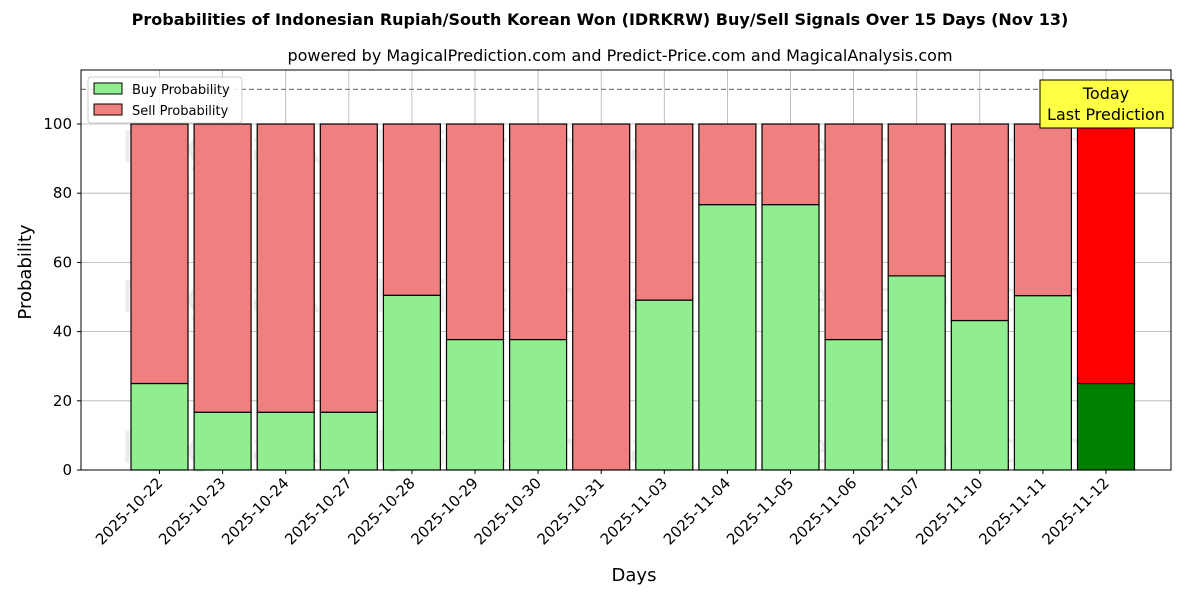 This screenshot has height=600, width=1200. I want to click on y-tick-label: 40, so click(62, 332).